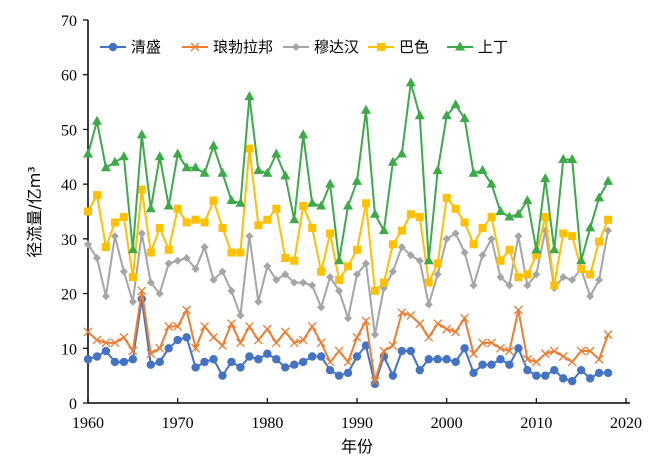  I want to click on legend-label: 琅勃拉邦, so click(243, 47).